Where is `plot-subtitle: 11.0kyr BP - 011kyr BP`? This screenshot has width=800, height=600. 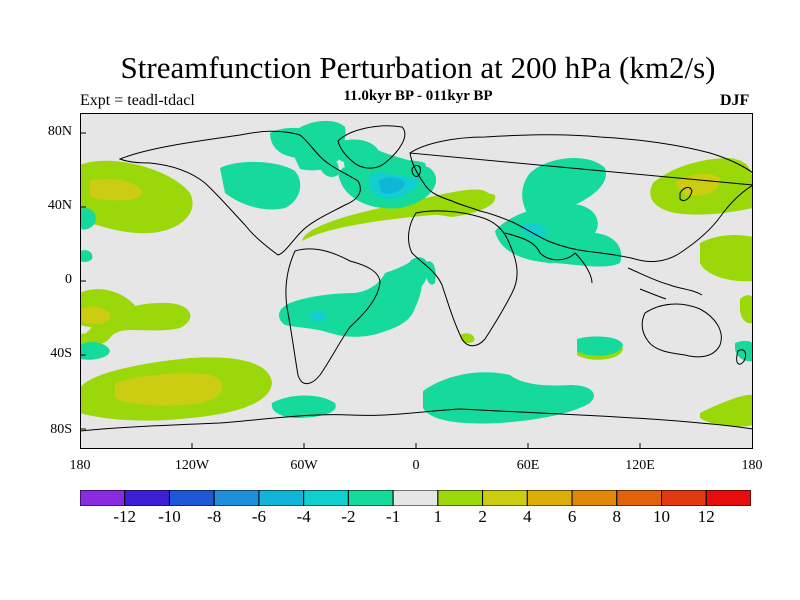
plot-subtitle: 11.0kyr BP - 011kyr BP is located at coordinates (418, 96).